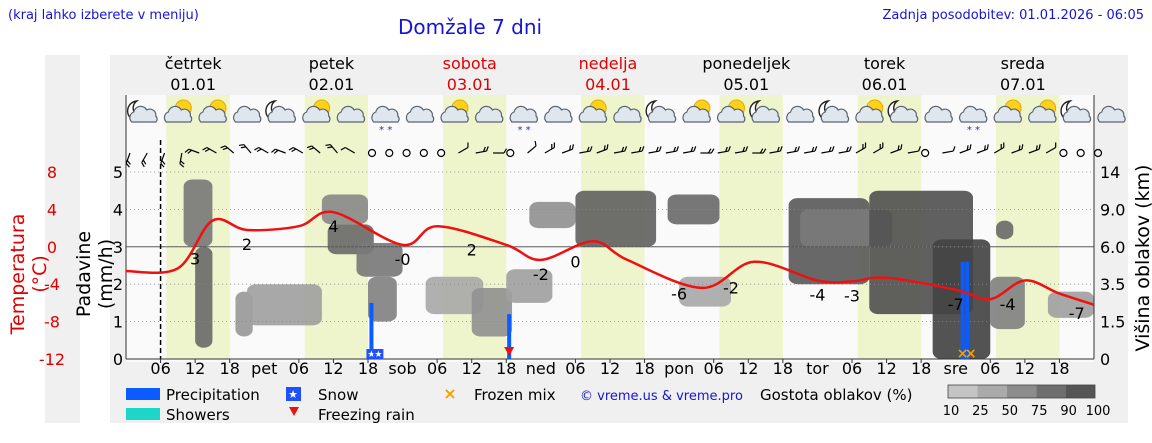 Image resolution: width=1152 pixels, height=443 pixels. What do you see at coordinates (52, 172) in the screenshot?
I see `temperature-tick-label: 8` at bounding box center [52, 172].